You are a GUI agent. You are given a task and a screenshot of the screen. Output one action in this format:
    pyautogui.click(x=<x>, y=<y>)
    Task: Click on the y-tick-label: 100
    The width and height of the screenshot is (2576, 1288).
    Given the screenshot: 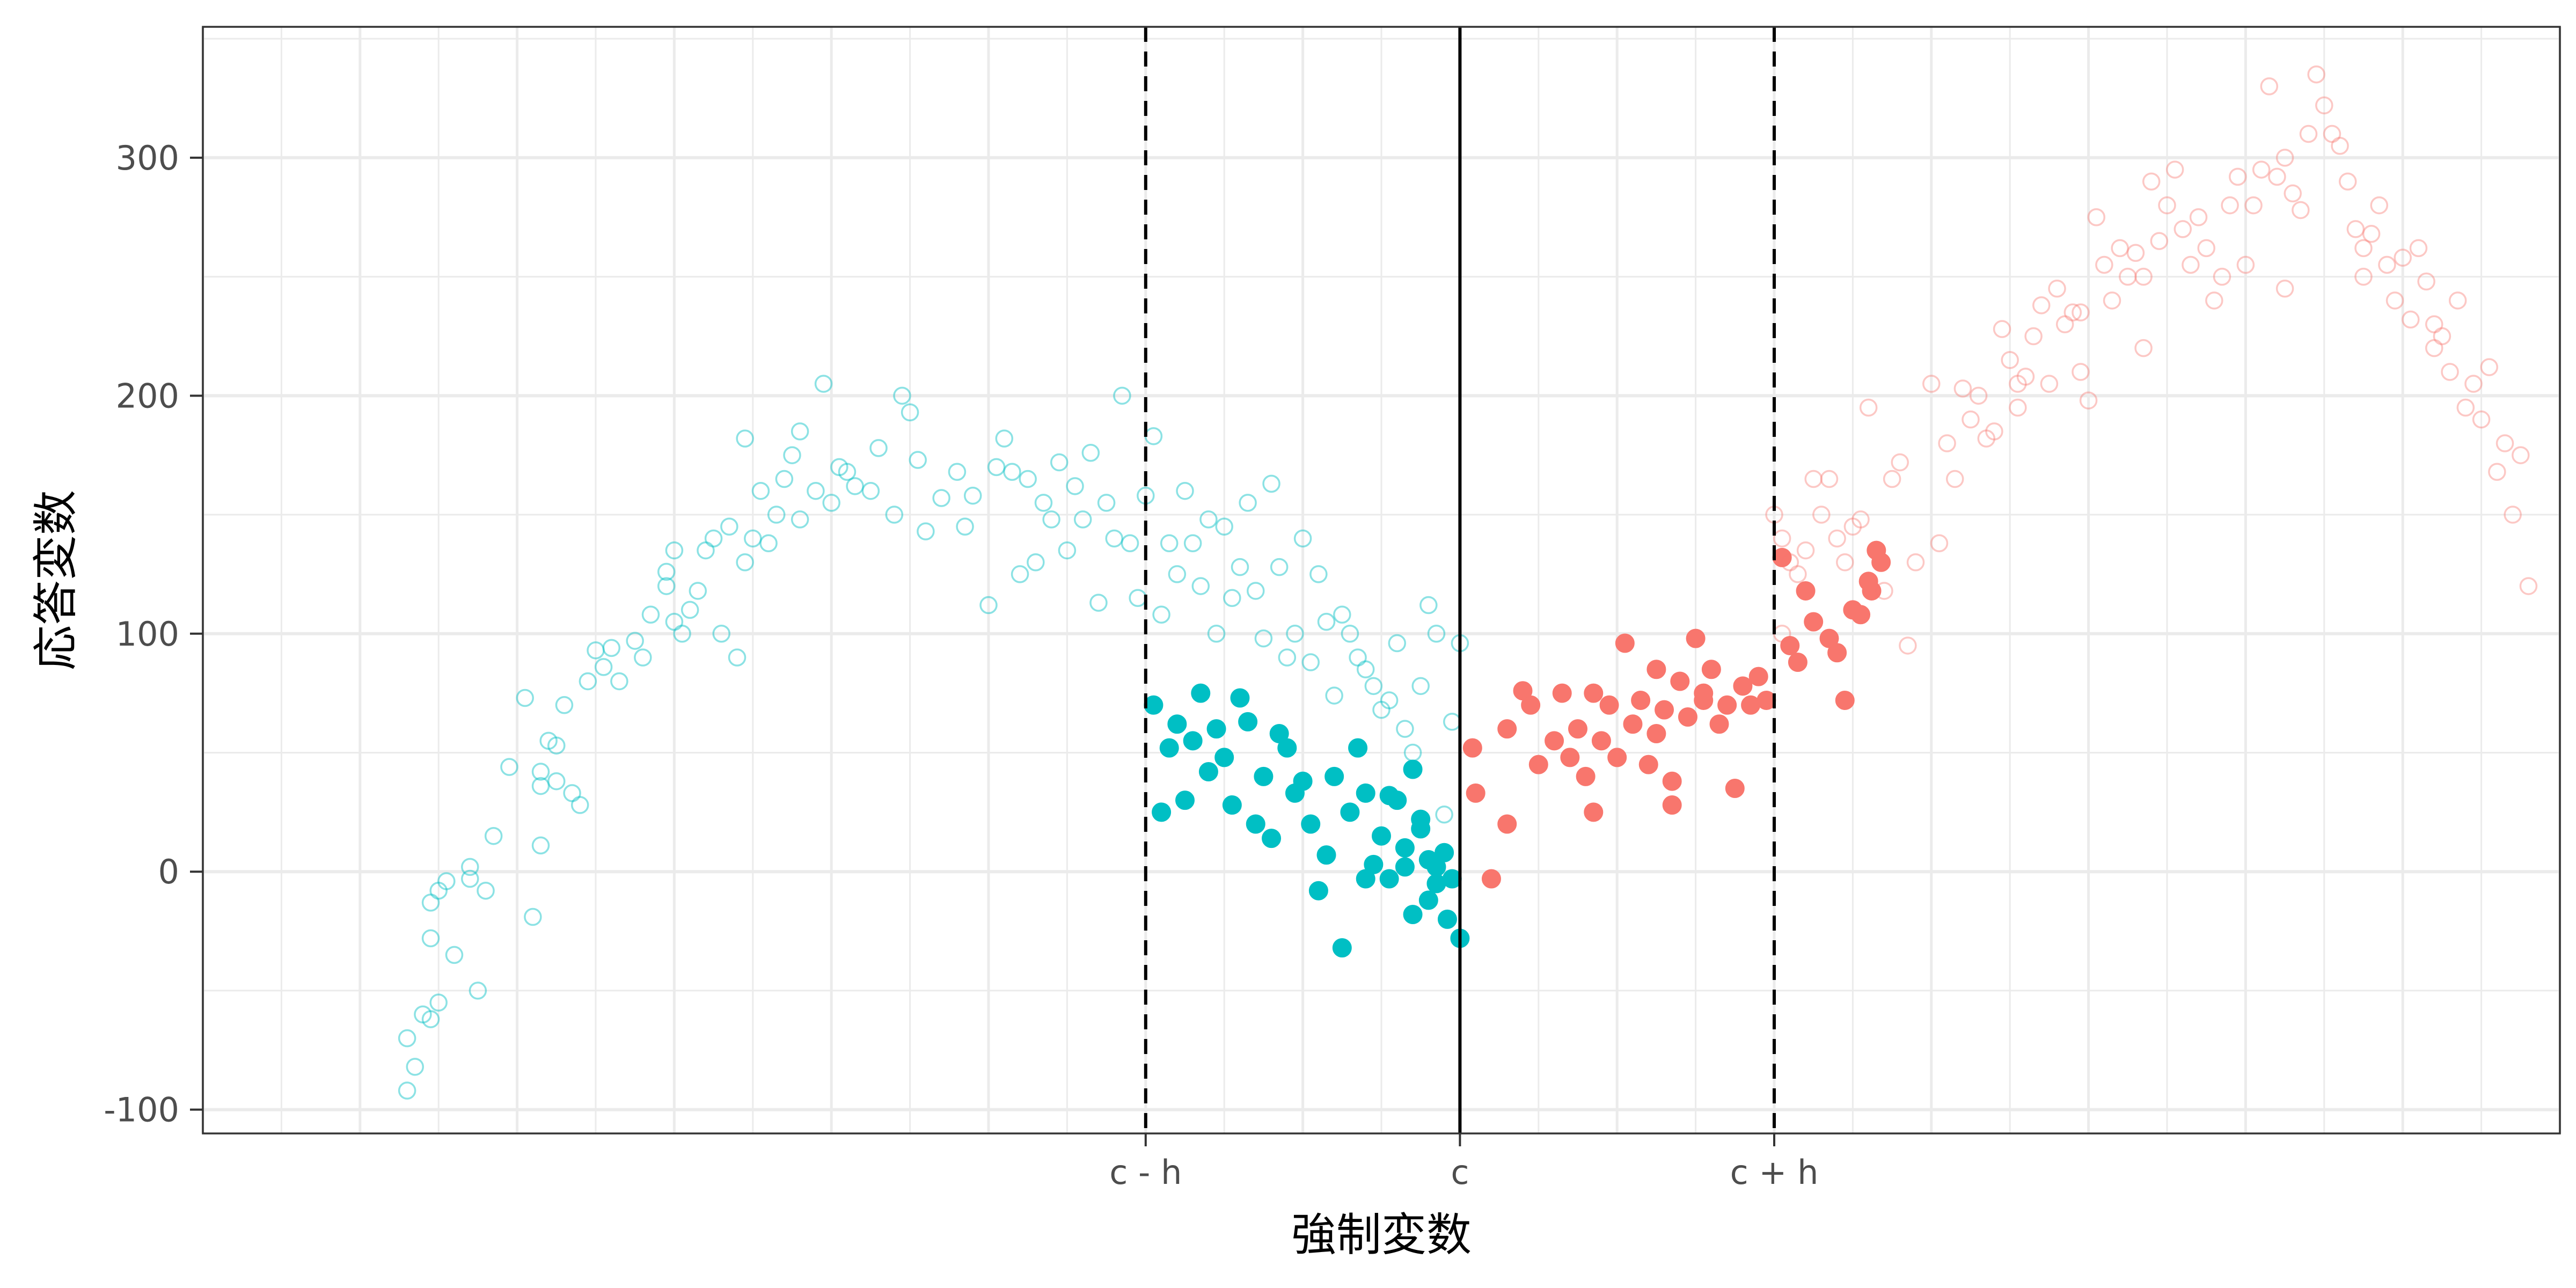 What is the action you would take?
    pyautogui.click(x=147, y=634)
    